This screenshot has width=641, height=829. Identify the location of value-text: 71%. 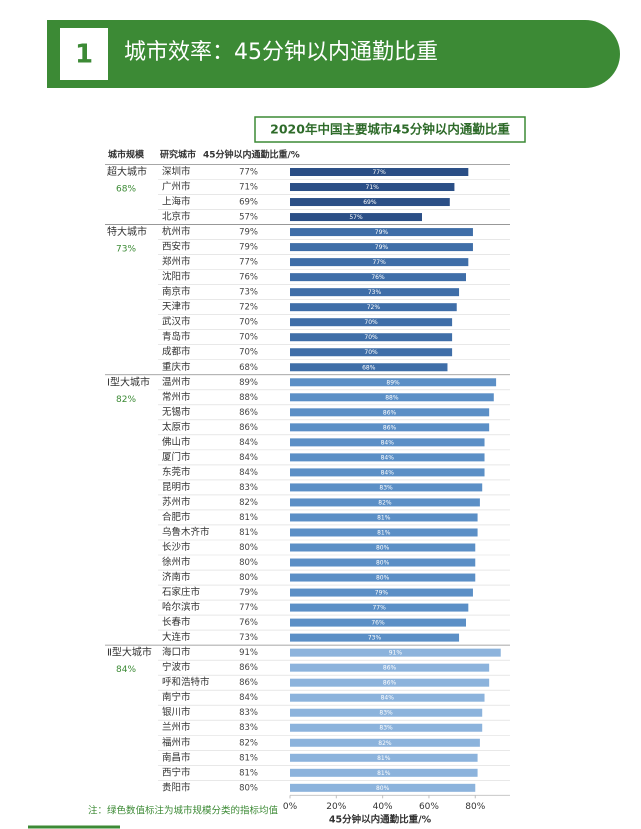
(248, 188).